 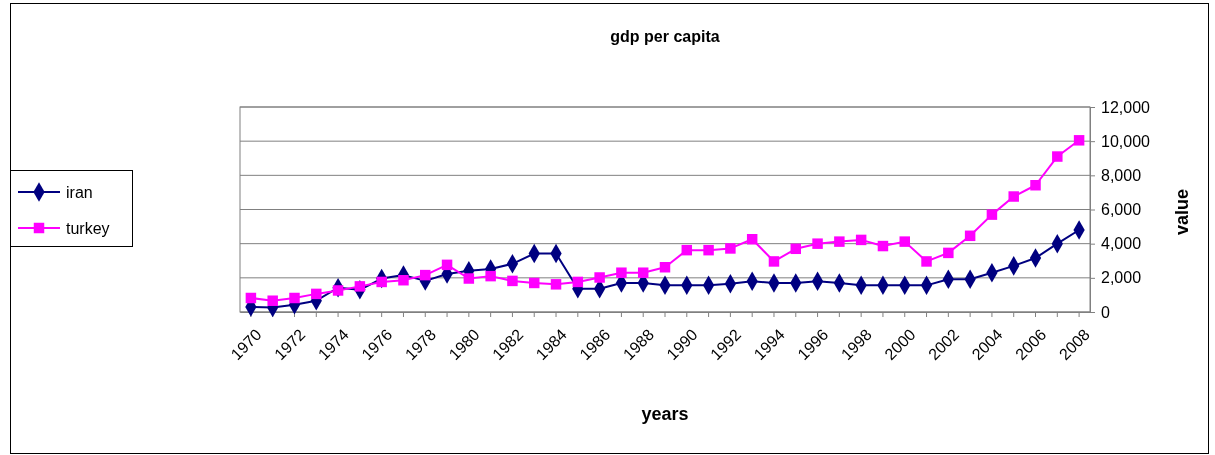 What do you see at coordinates (1121, 278) in the screenshot?
I see `y-tick-label: 2,000` at bounding box center [1121, 278].